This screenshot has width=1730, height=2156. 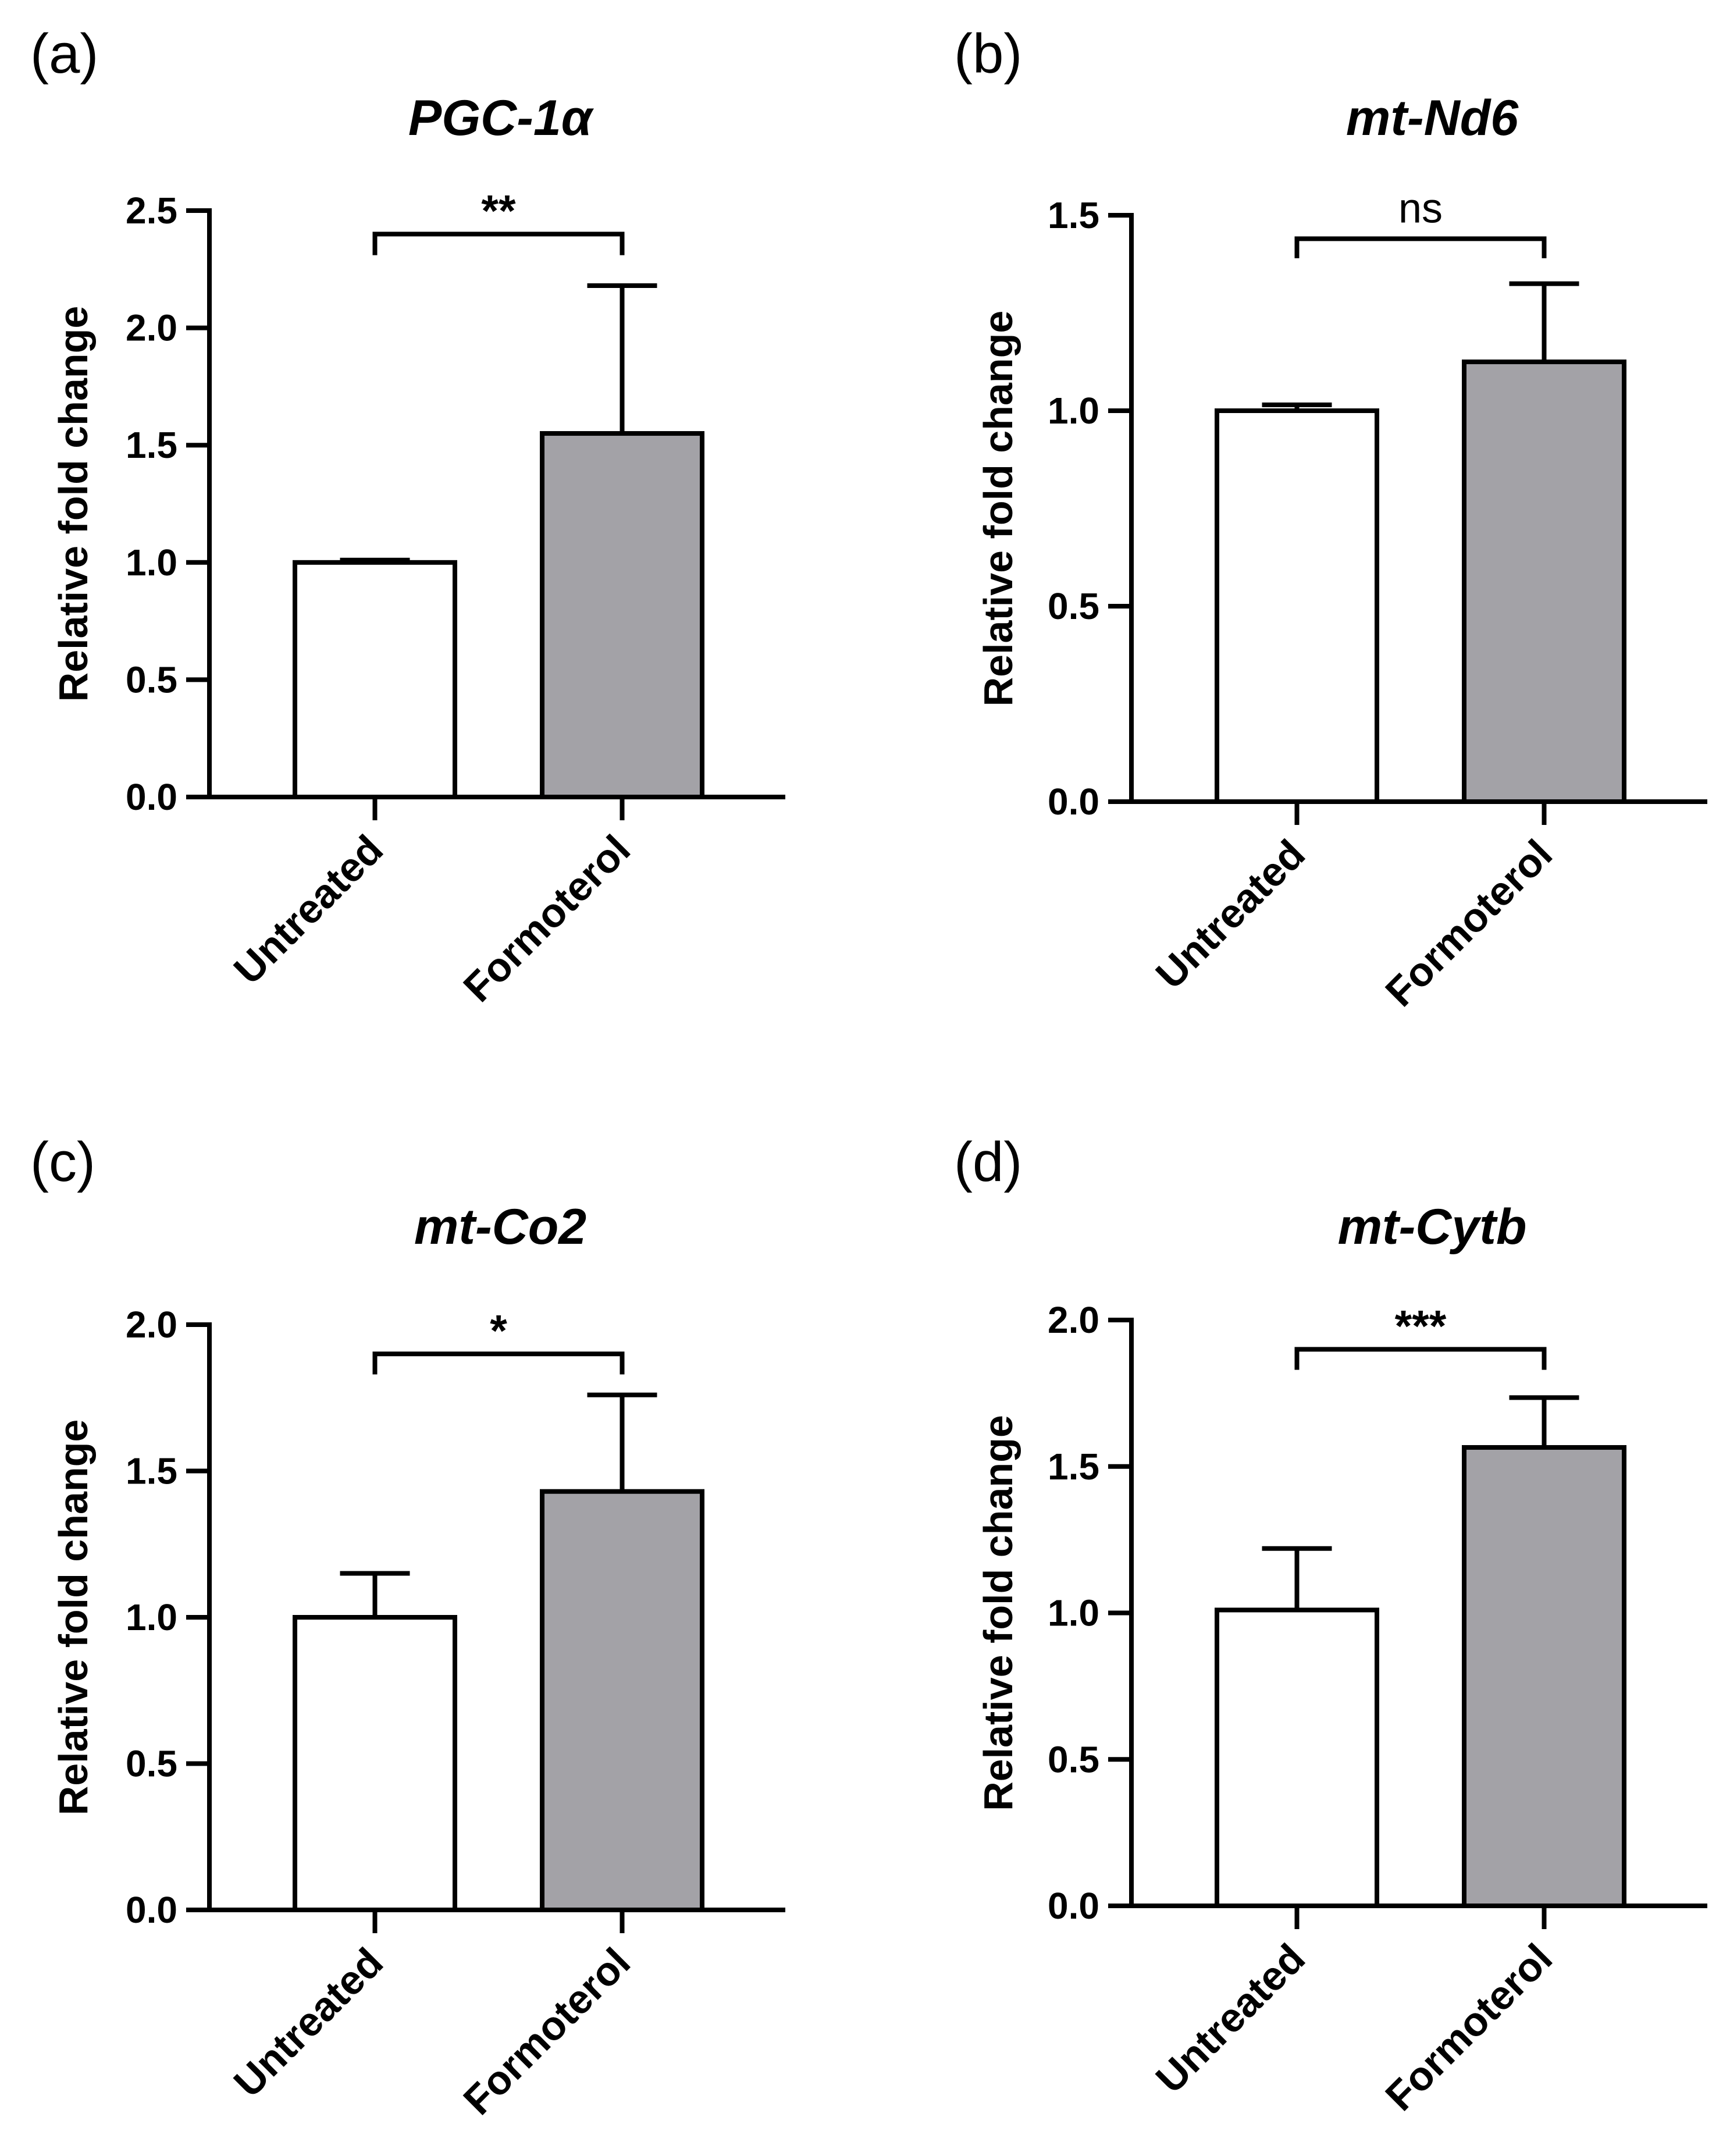 What do you see at coordinates (501, 118) in the screenshot?
I see `chart-title: PGC-1α` at bounding box center [501, 118].